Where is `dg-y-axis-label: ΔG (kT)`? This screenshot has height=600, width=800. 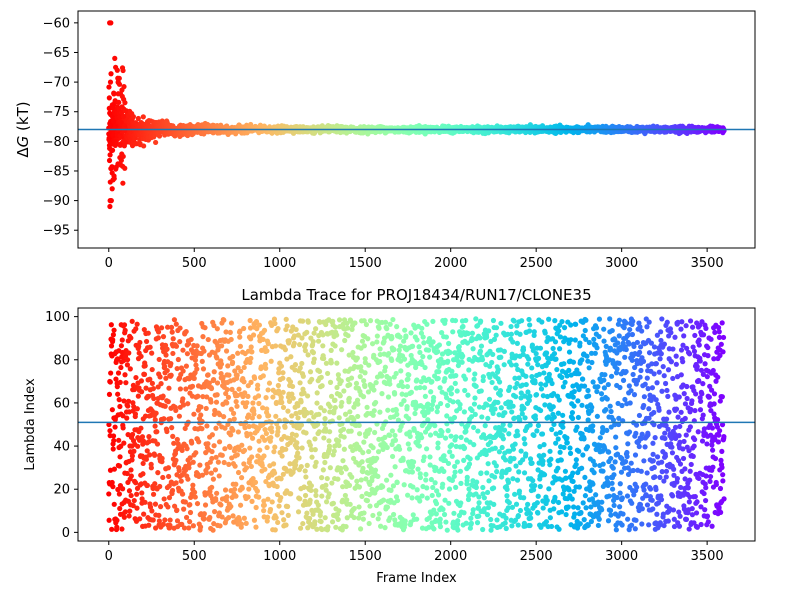 dg-y-axis-label: ΔG (kT) is located at coordinates (23, 129).